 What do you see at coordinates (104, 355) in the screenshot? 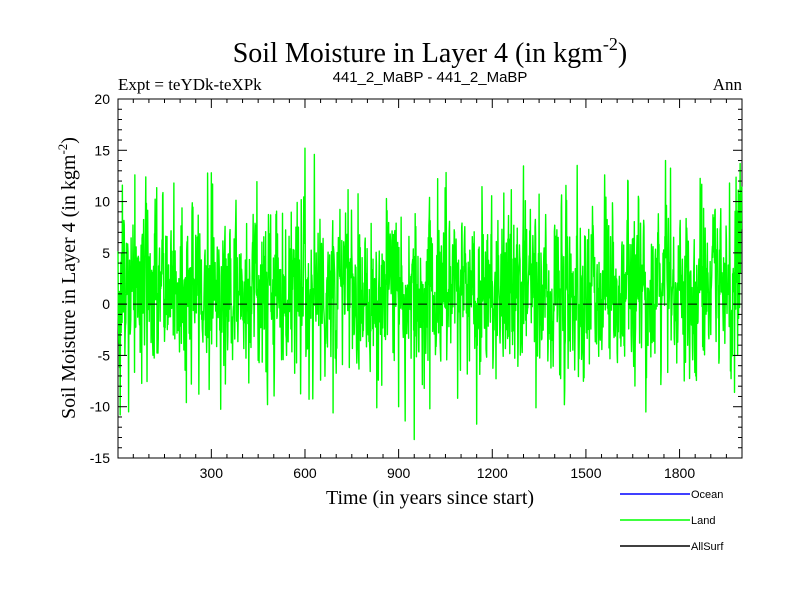
I see `y-tick-label: -5` at bounding box center [104, 355].